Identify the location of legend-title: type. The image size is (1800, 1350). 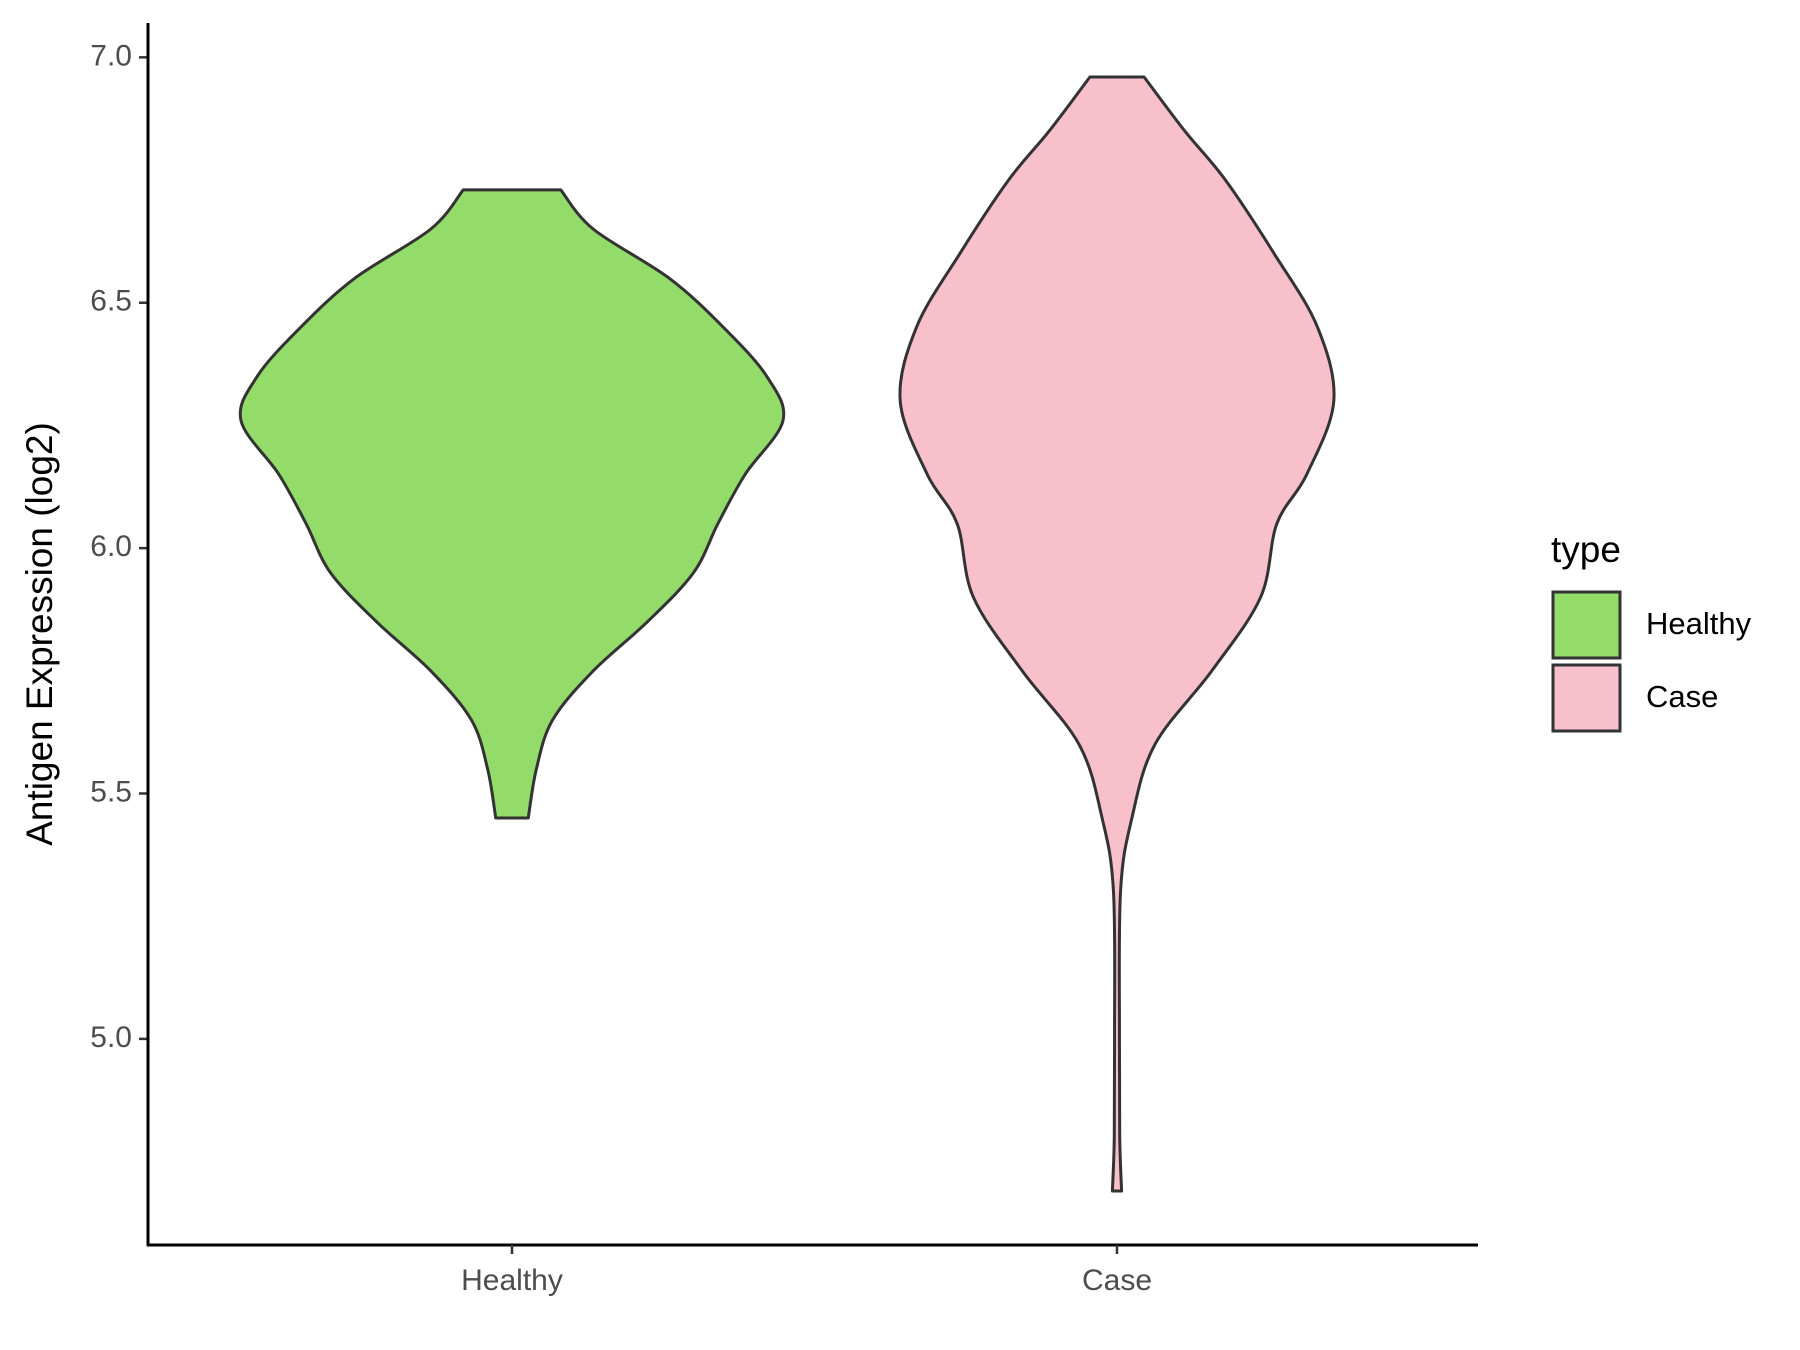
(1586, 549).